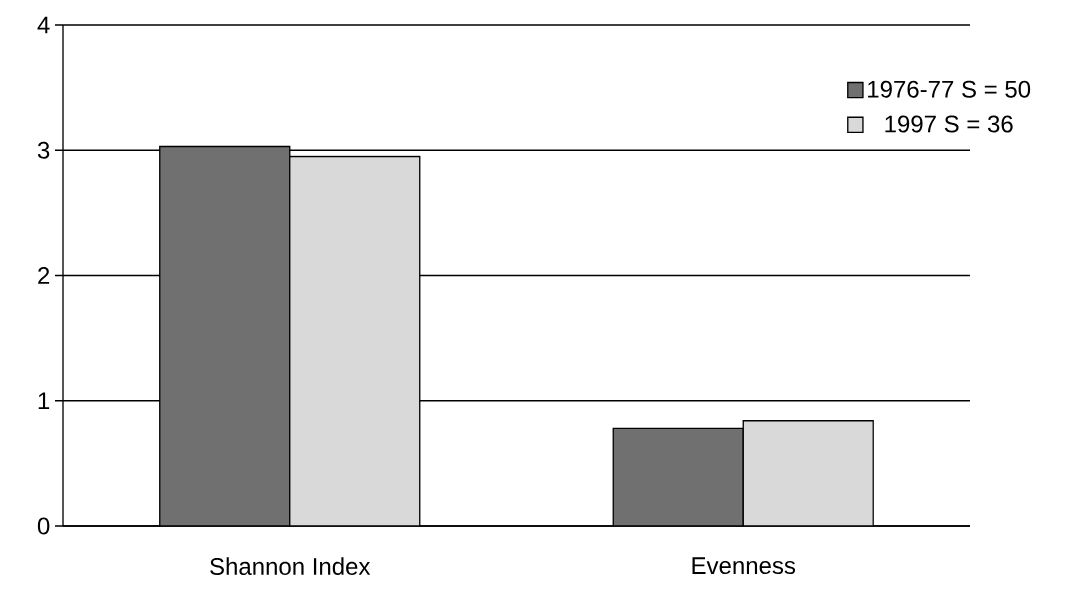 The width and height of the screenshot is (1072, 603). Describe the element at coordinates (43, 25) in the screenshot. I see `y-tick-label: 4` at that location.